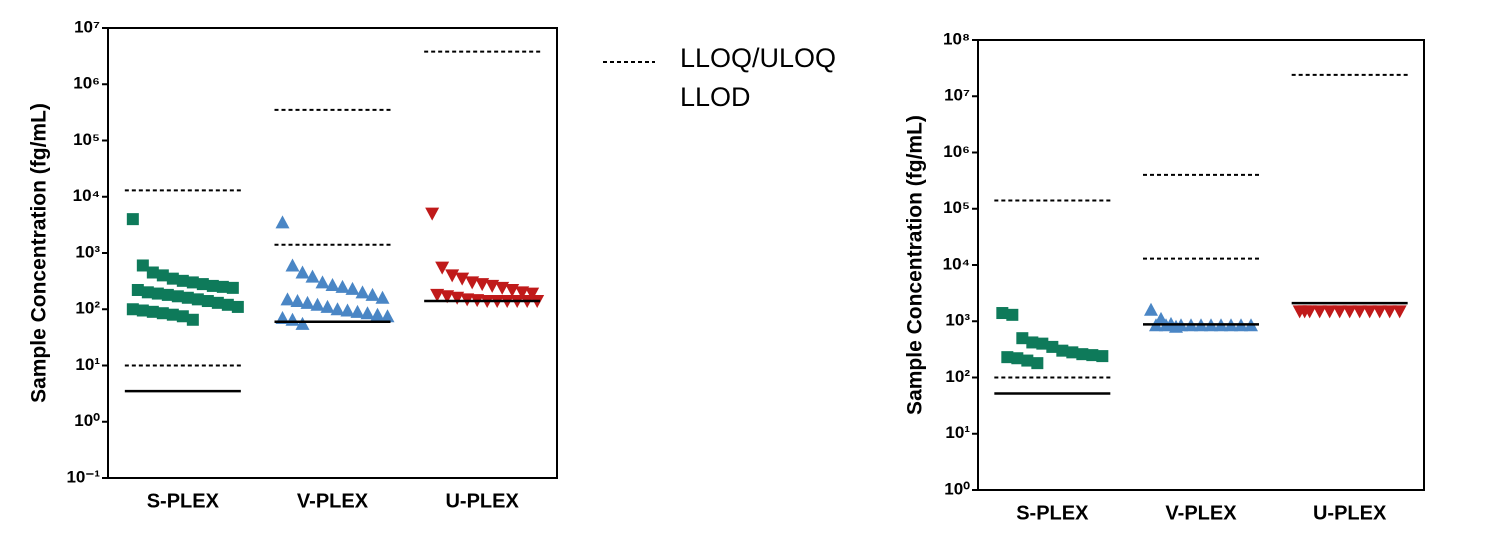  What do you see at coordinates (1350, 513) in the screenshot?
I see `x-tick-label: U-PLEX` at bounding box center [1350, 513].